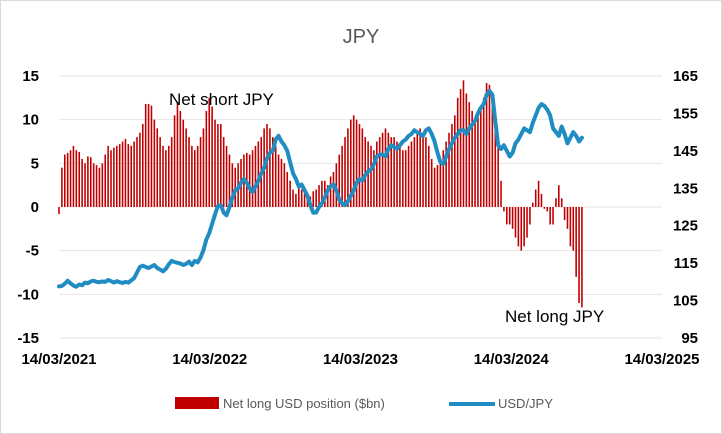 The width and height of the screenshot is (722, 434). What do you see at coordinates (685, 113) in the screenshot?
I see `right-tick-label-1: 155` at bounding box center [685, 113].